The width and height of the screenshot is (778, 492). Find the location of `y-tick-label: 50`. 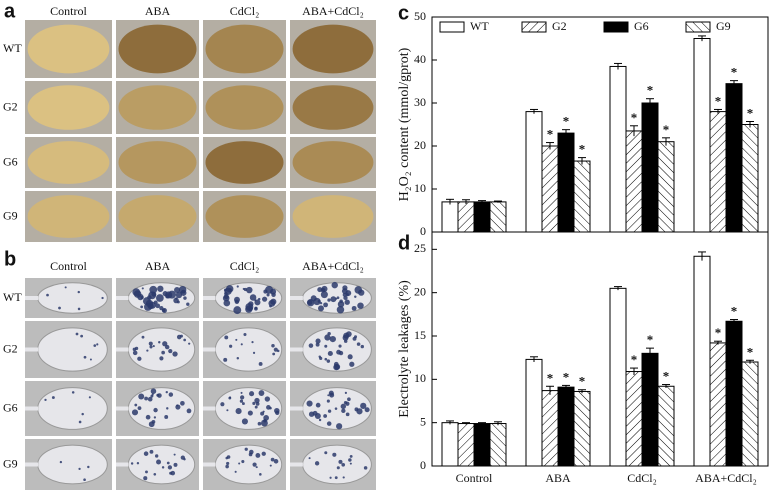

y-tick-label: 50 is located at coordinates (420, 16).